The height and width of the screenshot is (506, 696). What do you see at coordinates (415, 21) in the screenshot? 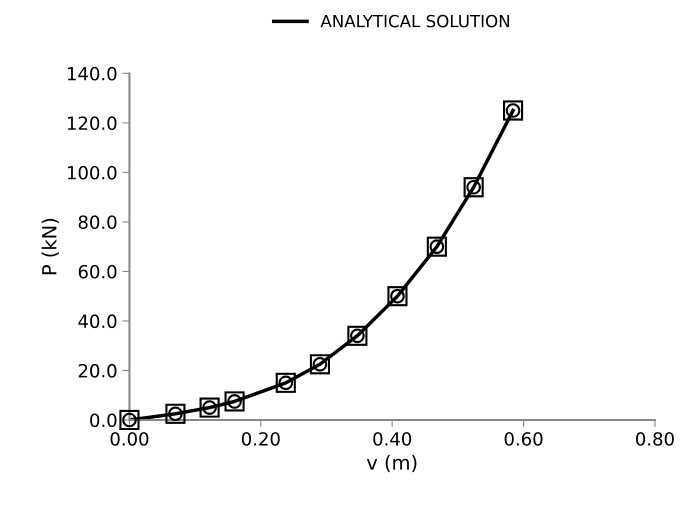
I see `legend-label: ANALYTICAL SOLUTION` at bounding box center [415, 21].